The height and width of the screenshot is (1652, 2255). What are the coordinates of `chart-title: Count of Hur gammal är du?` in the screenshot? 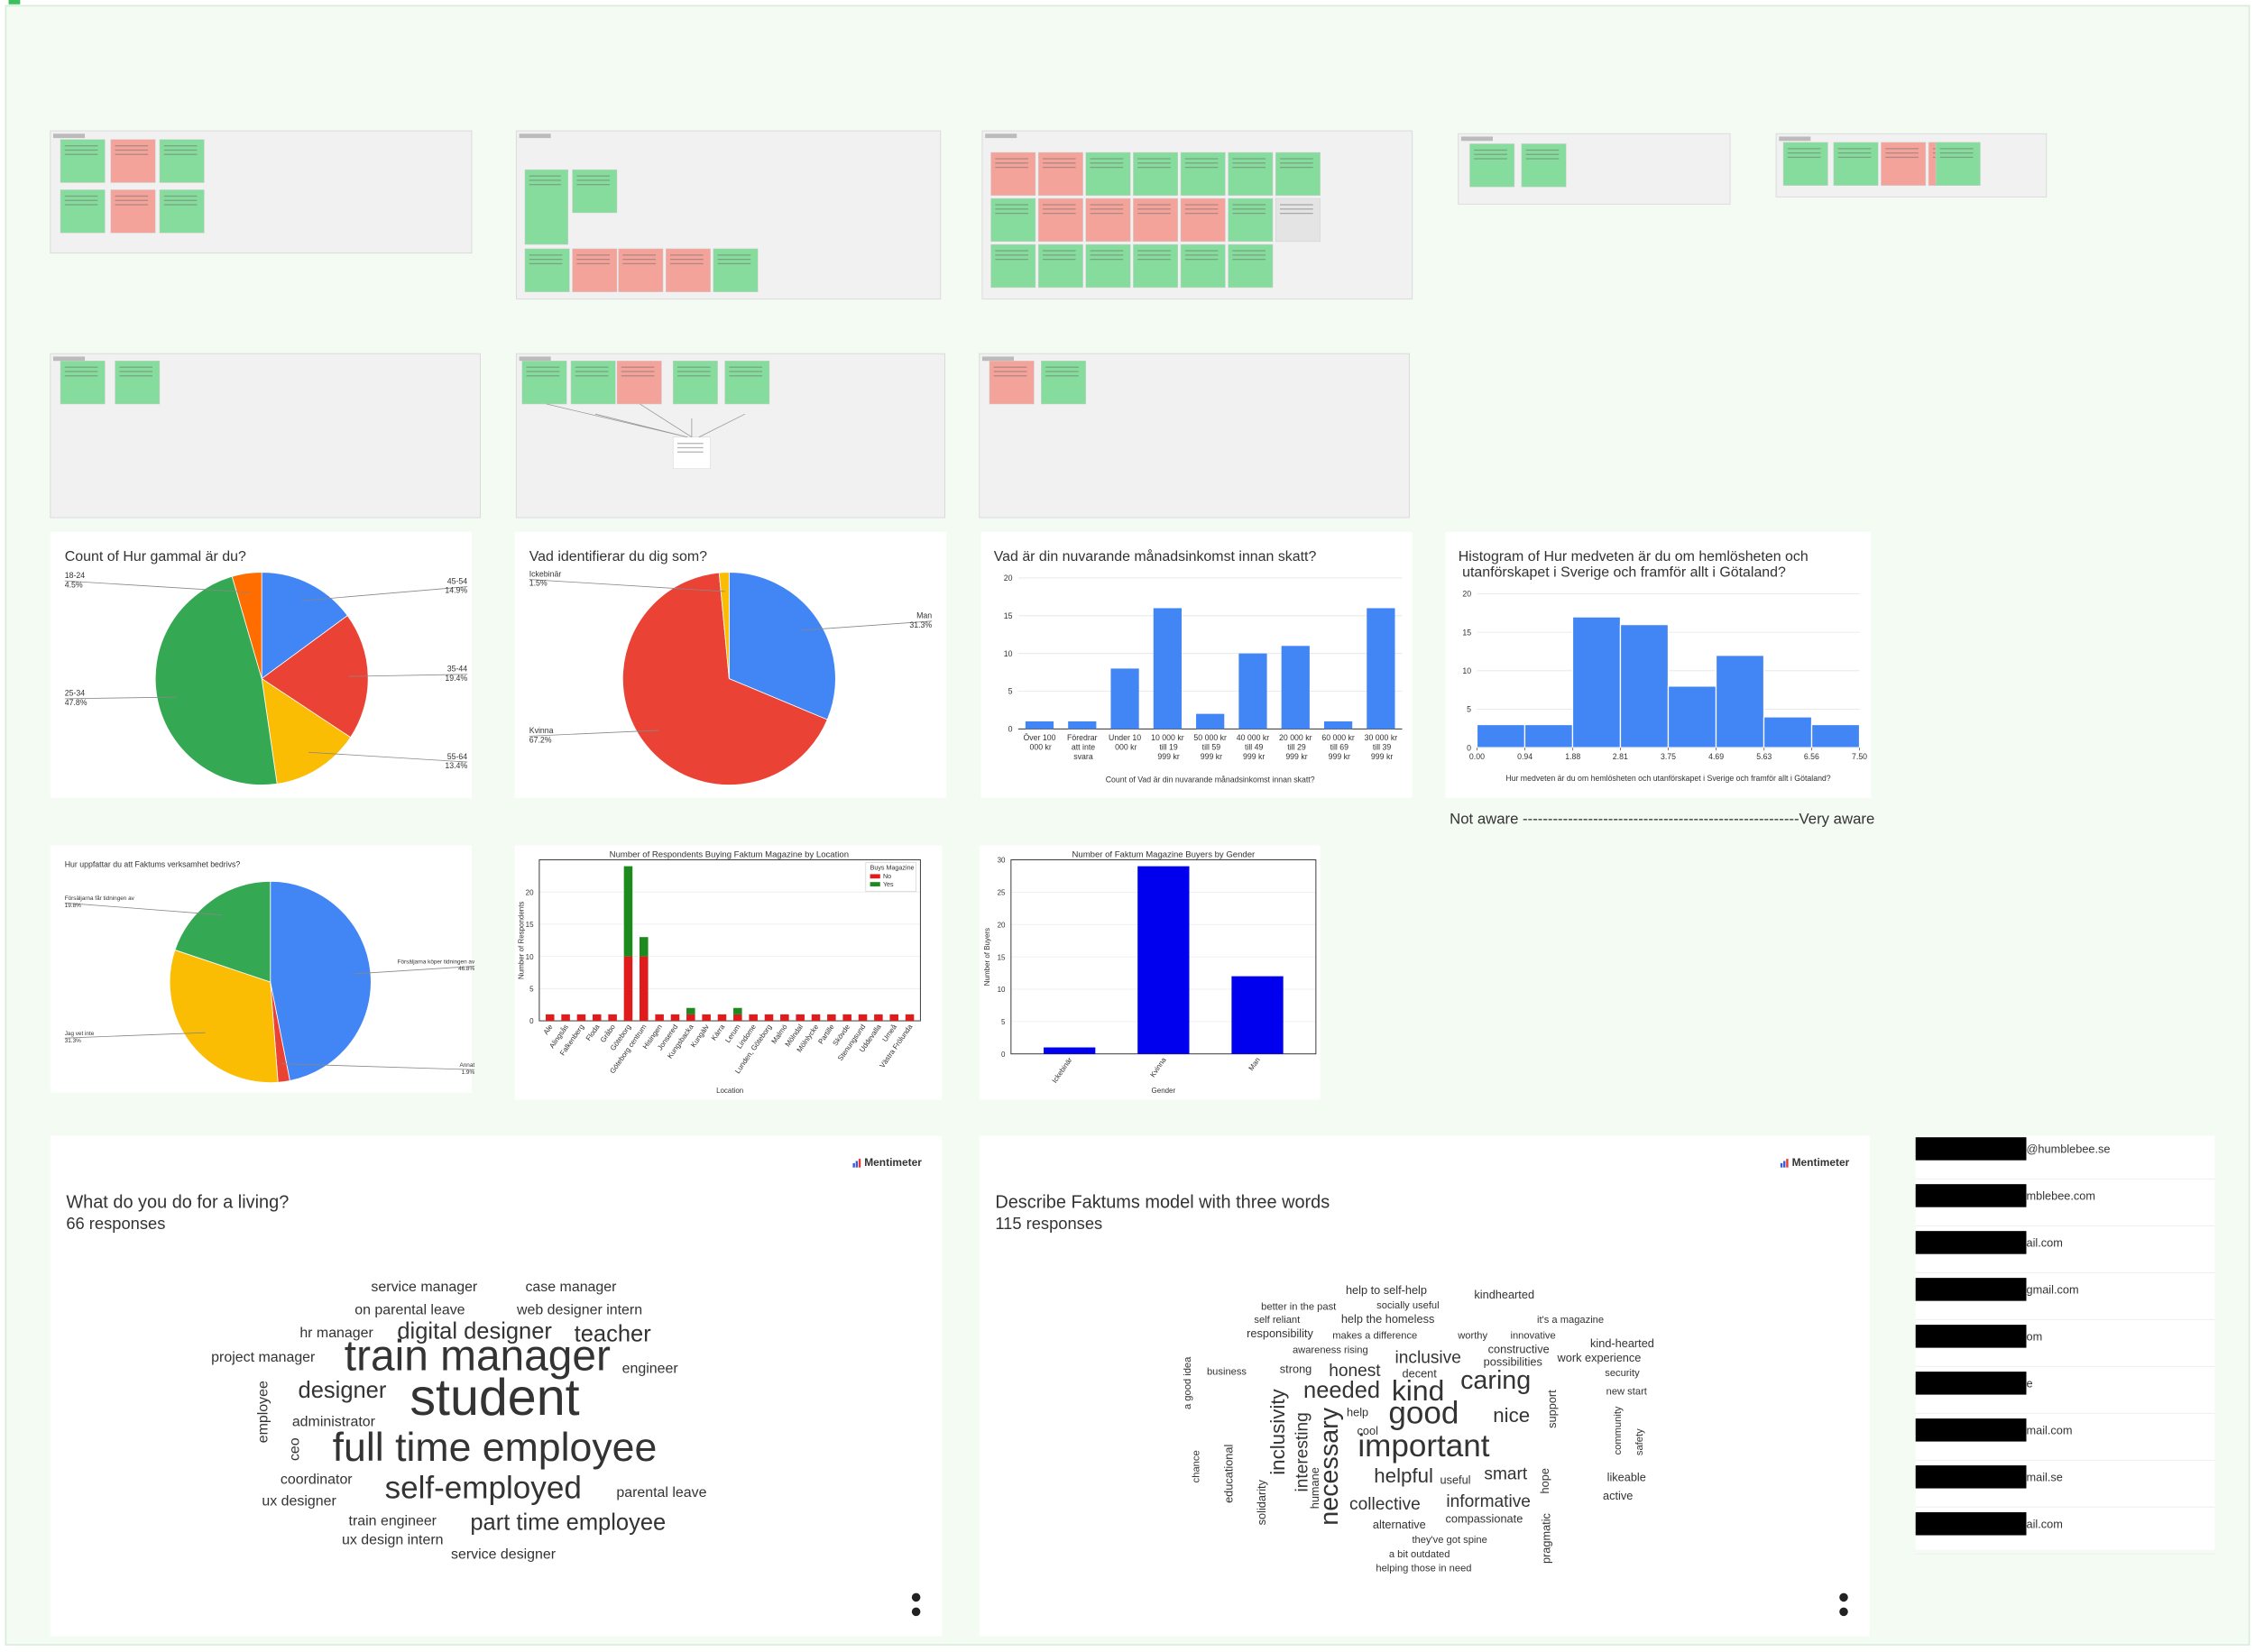 It's located at (155, 557).